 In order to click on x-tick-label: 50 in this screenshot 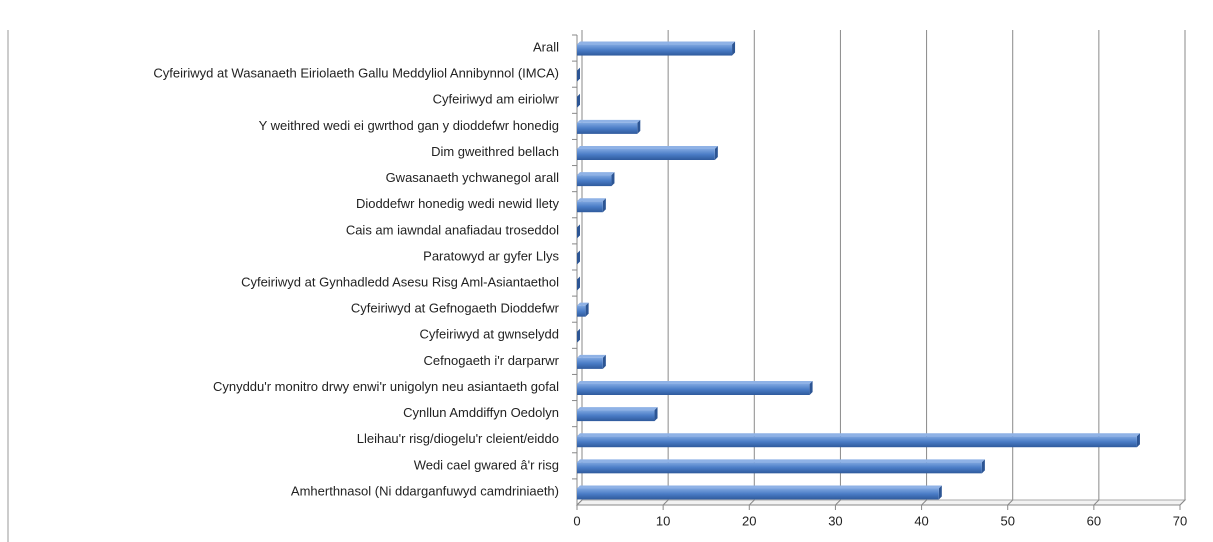, I will do `click(1007, 520)`.